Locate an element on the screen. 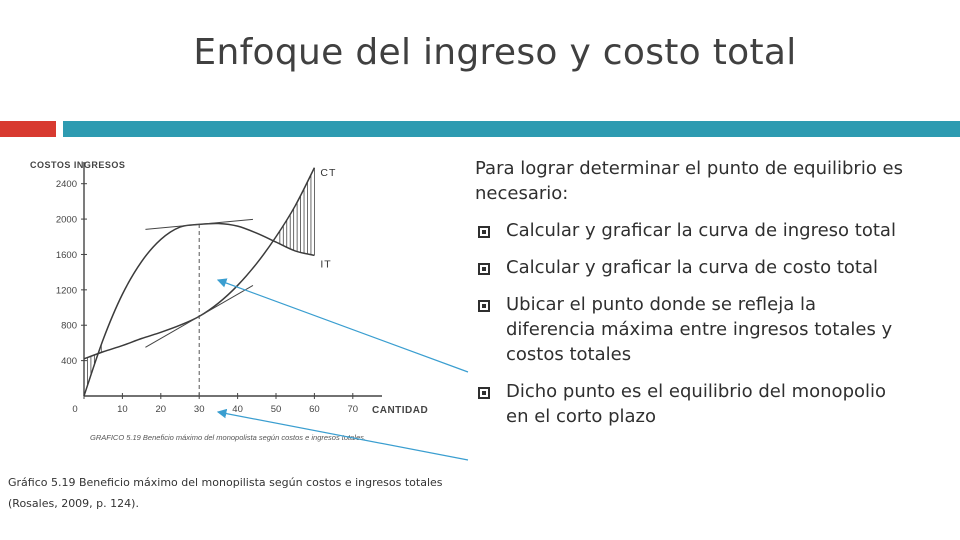 The image size is (960, 540). y-axis-label: COSTOS INGRESOS is located at coordinates (77, 165).